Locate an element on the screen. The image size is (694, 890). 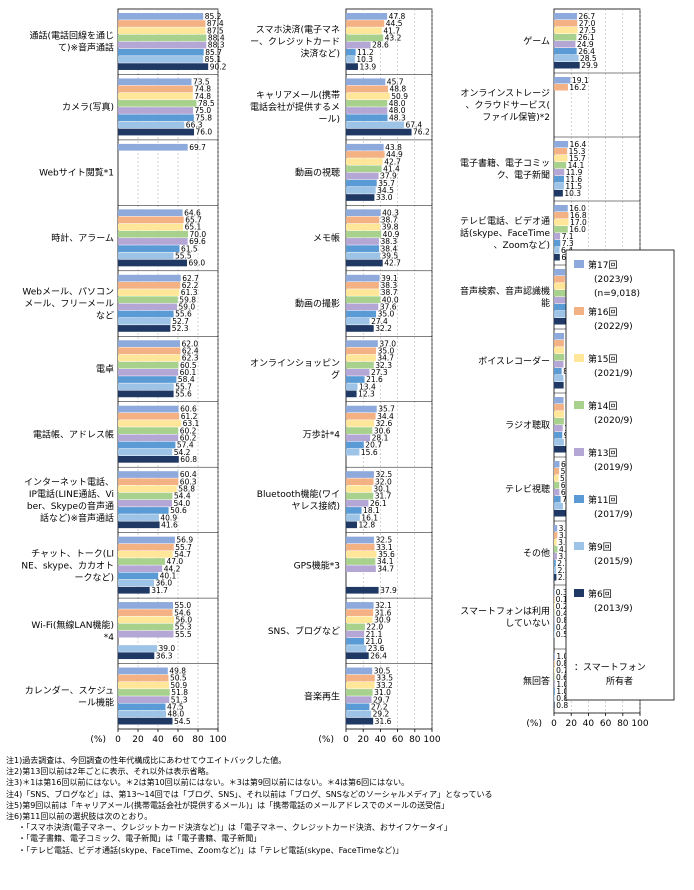
data-label: 41.7 is located at coordinates (391, 30).